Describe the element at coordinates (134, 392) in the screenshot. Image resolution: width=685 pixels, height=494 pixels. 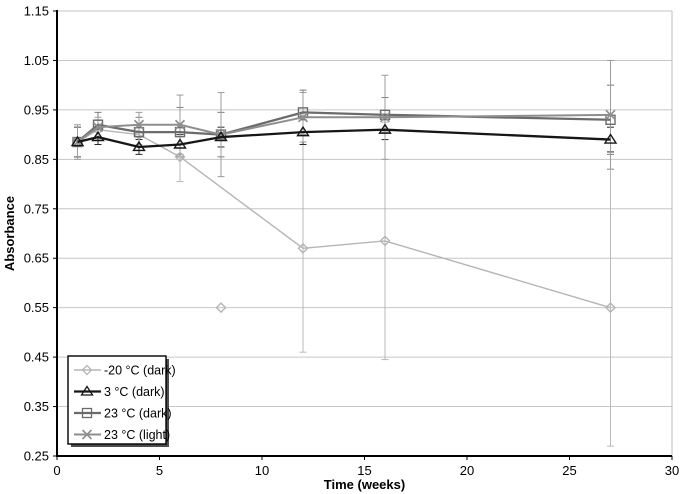
I see `legend-label: 3 °C (dark)` at that location.